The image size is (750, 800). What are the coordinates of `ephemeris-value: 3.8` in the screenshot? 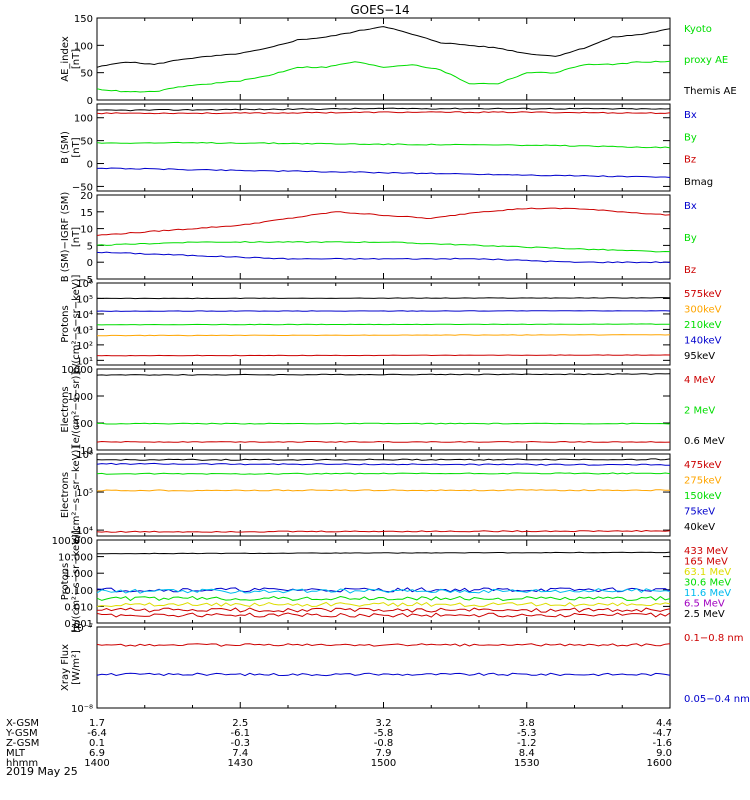 It's located at (527, 723).